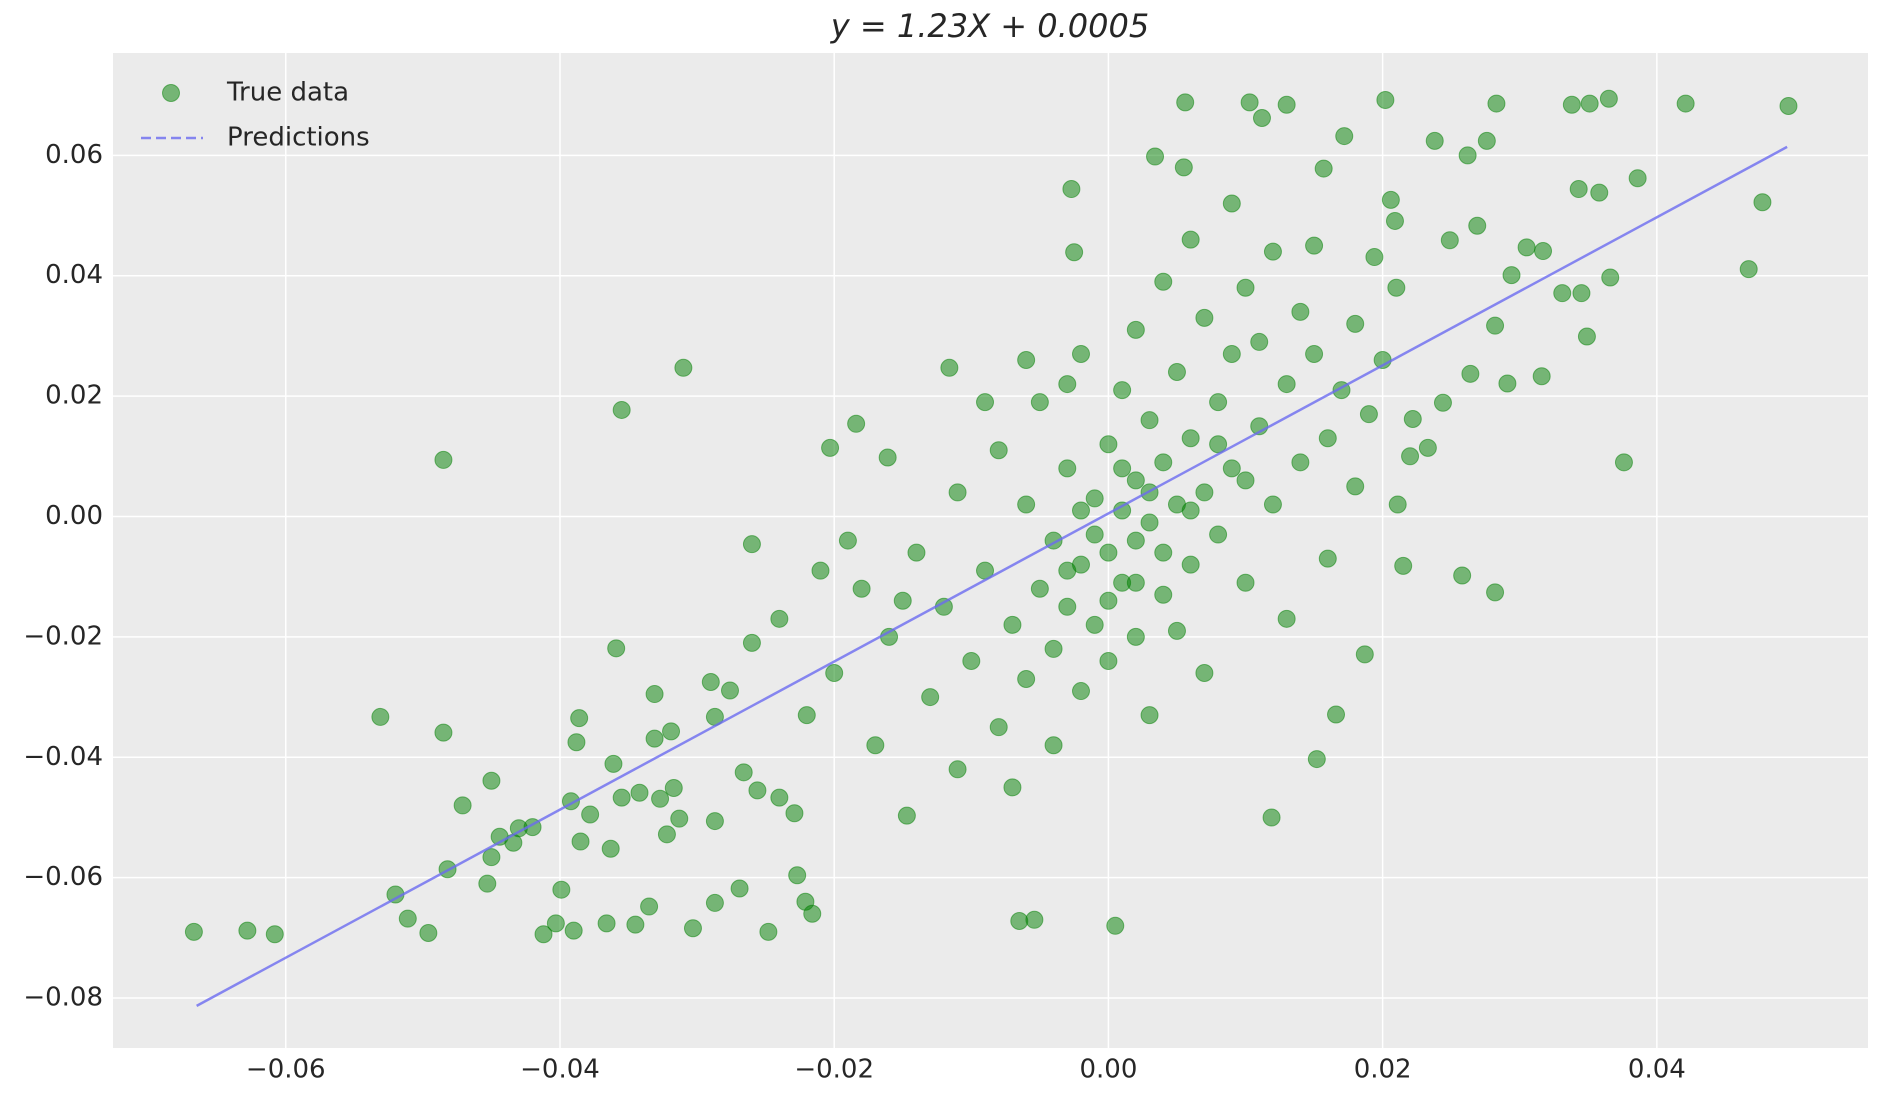  What do you see at coordinates (560, 1070) in the screenshot?
I see `x-tick-label: −0.04` at bounding box center [560, 1070].